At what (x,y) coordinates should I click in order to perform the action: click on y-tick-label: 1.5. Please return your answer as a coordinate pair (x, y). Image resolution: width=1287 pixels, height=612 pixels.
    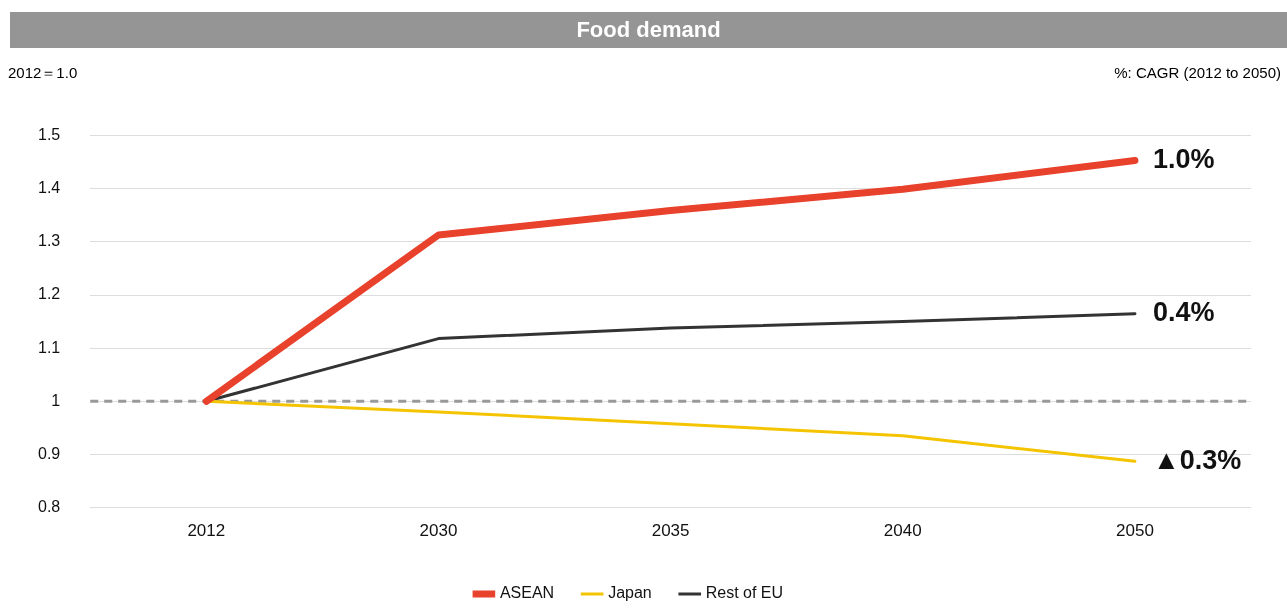
    Looking at the image, I should click on (49, 135).